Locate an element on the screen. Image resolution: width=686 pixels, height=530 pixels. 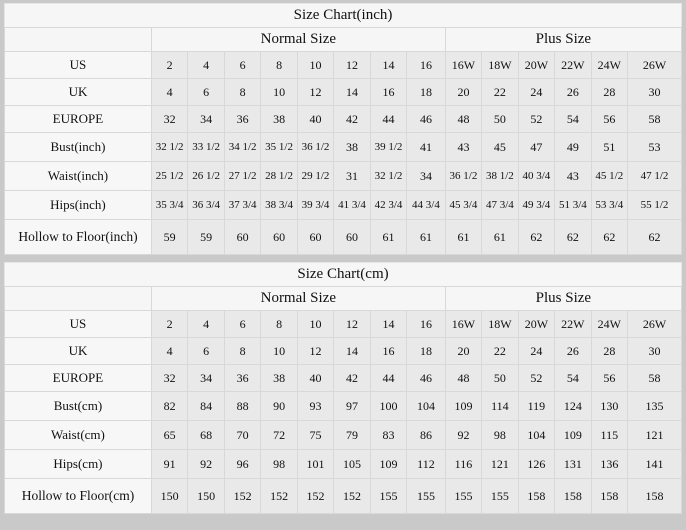
table-cell: 32 is located at coordinates (169, 119).